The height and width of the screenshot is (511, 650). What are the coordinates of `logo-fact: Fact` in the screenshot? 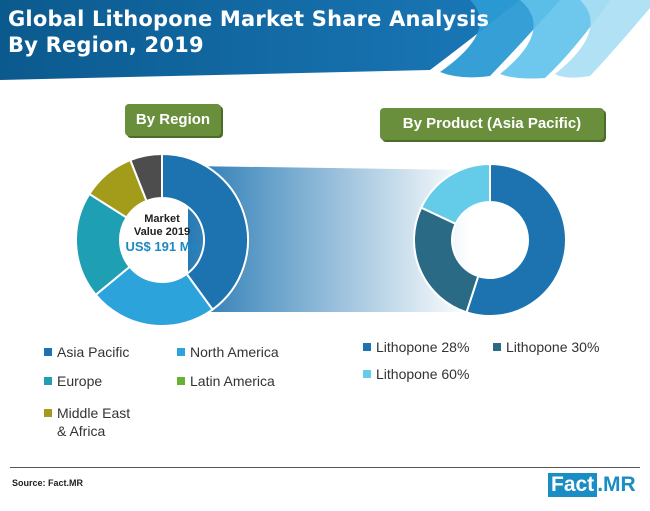 It's located at (573, 485).